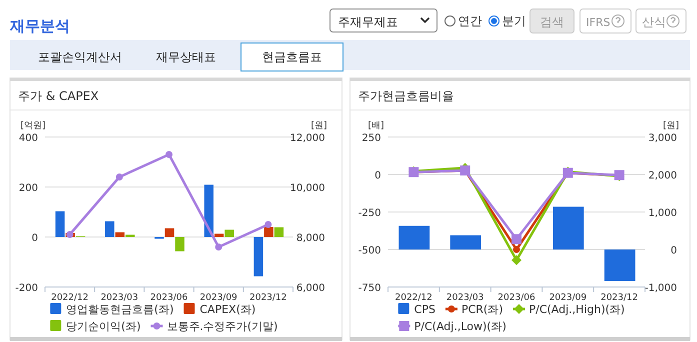 This screenshot has height=342, width=697. Describe the element at coordinates (310, 238) in the screenshot. I see `y2-tick-label: 8,000` at that location.